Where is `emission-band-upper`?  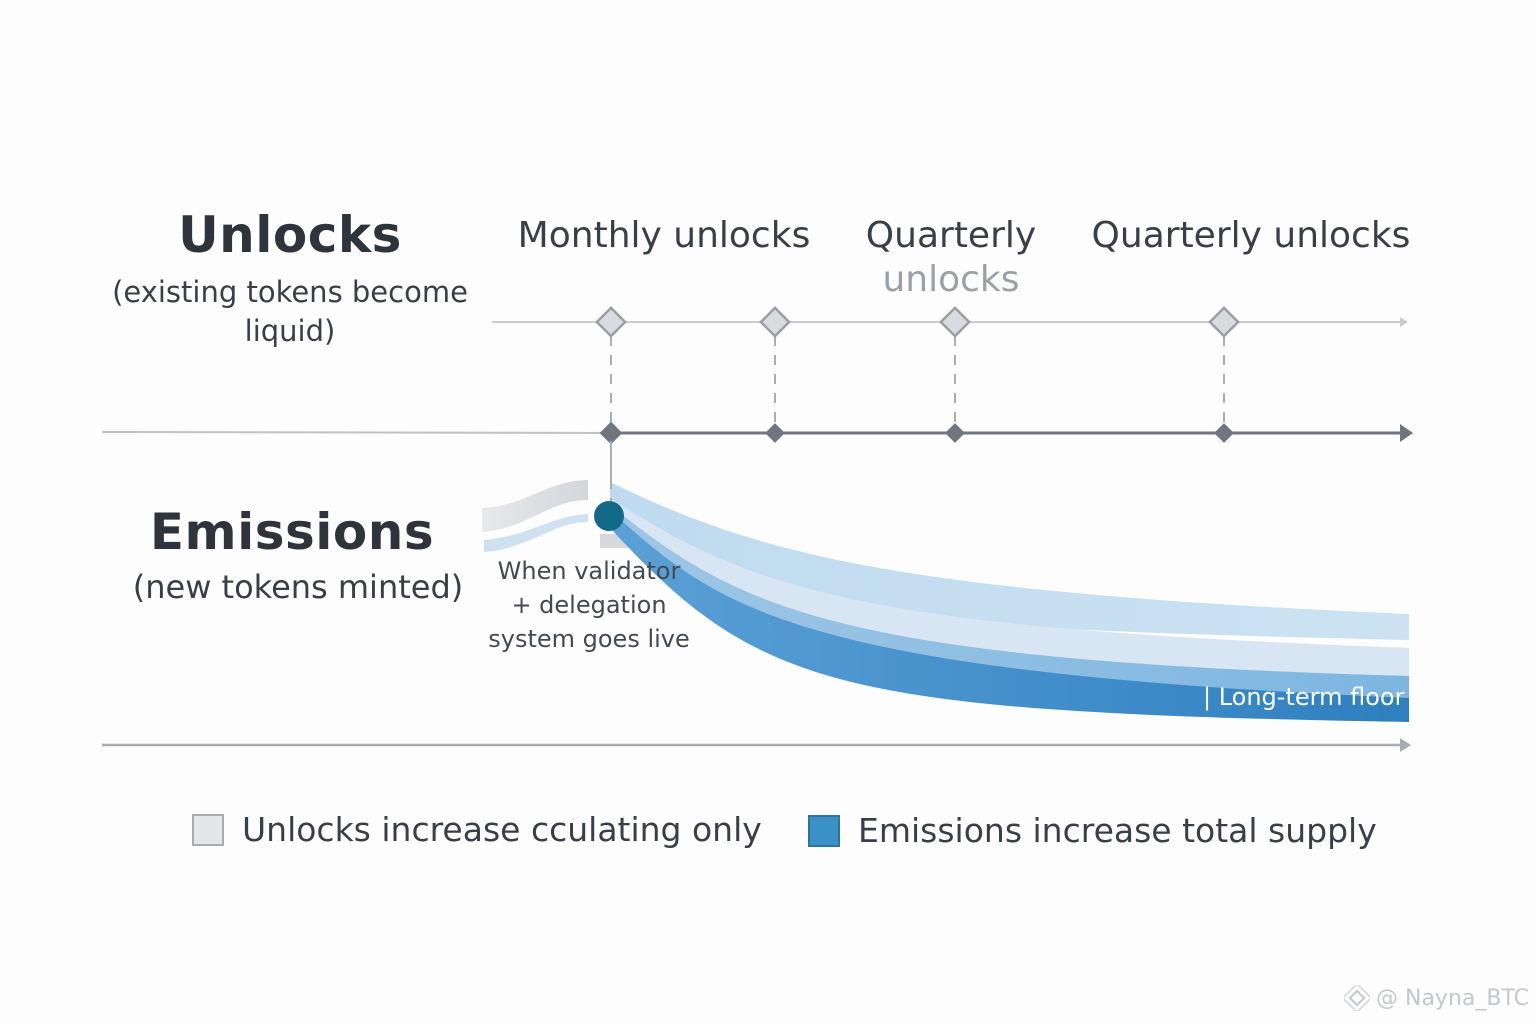 emission-band-upper is located at coordinates (1009, 561).